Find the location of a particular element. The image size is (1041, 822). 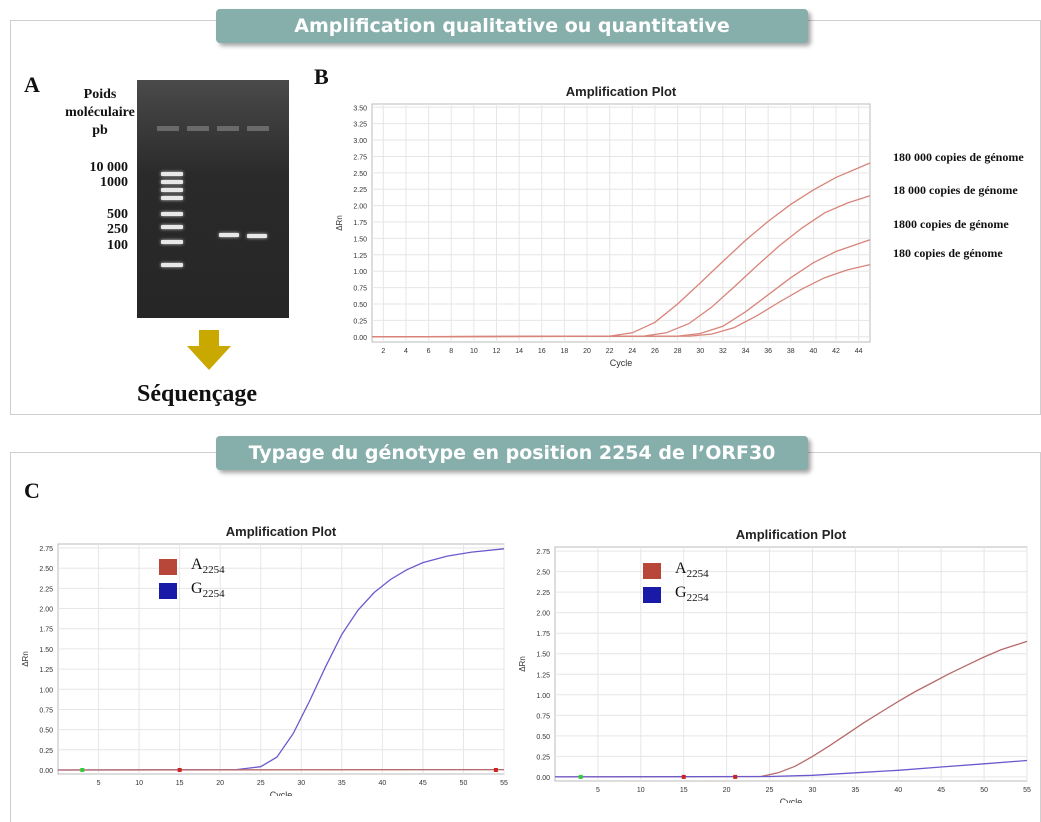

x-tick-label: 55 is located at coordinates (1027, 790).